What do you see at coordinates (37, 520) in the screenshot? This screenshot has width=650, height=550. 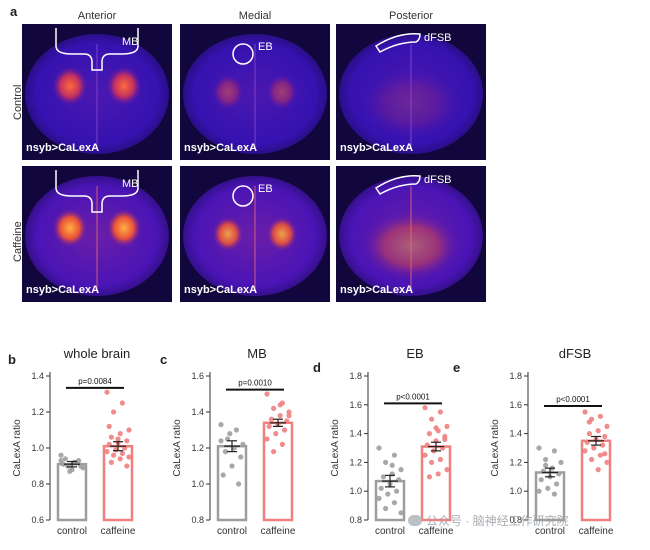 I see `y-tick-label: 0.6` at bounding box center [37, 520].